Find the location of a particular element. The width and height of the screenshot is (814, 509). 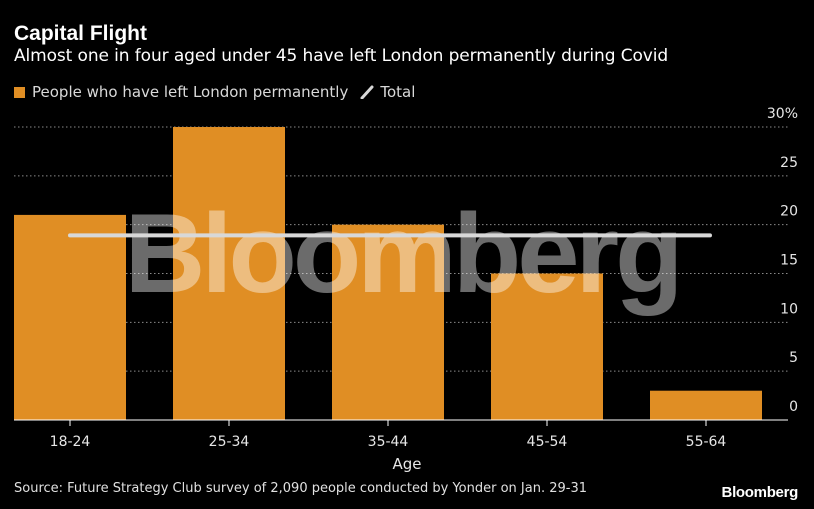

y-tick-label: 15 is located at coordinates (789, 261).